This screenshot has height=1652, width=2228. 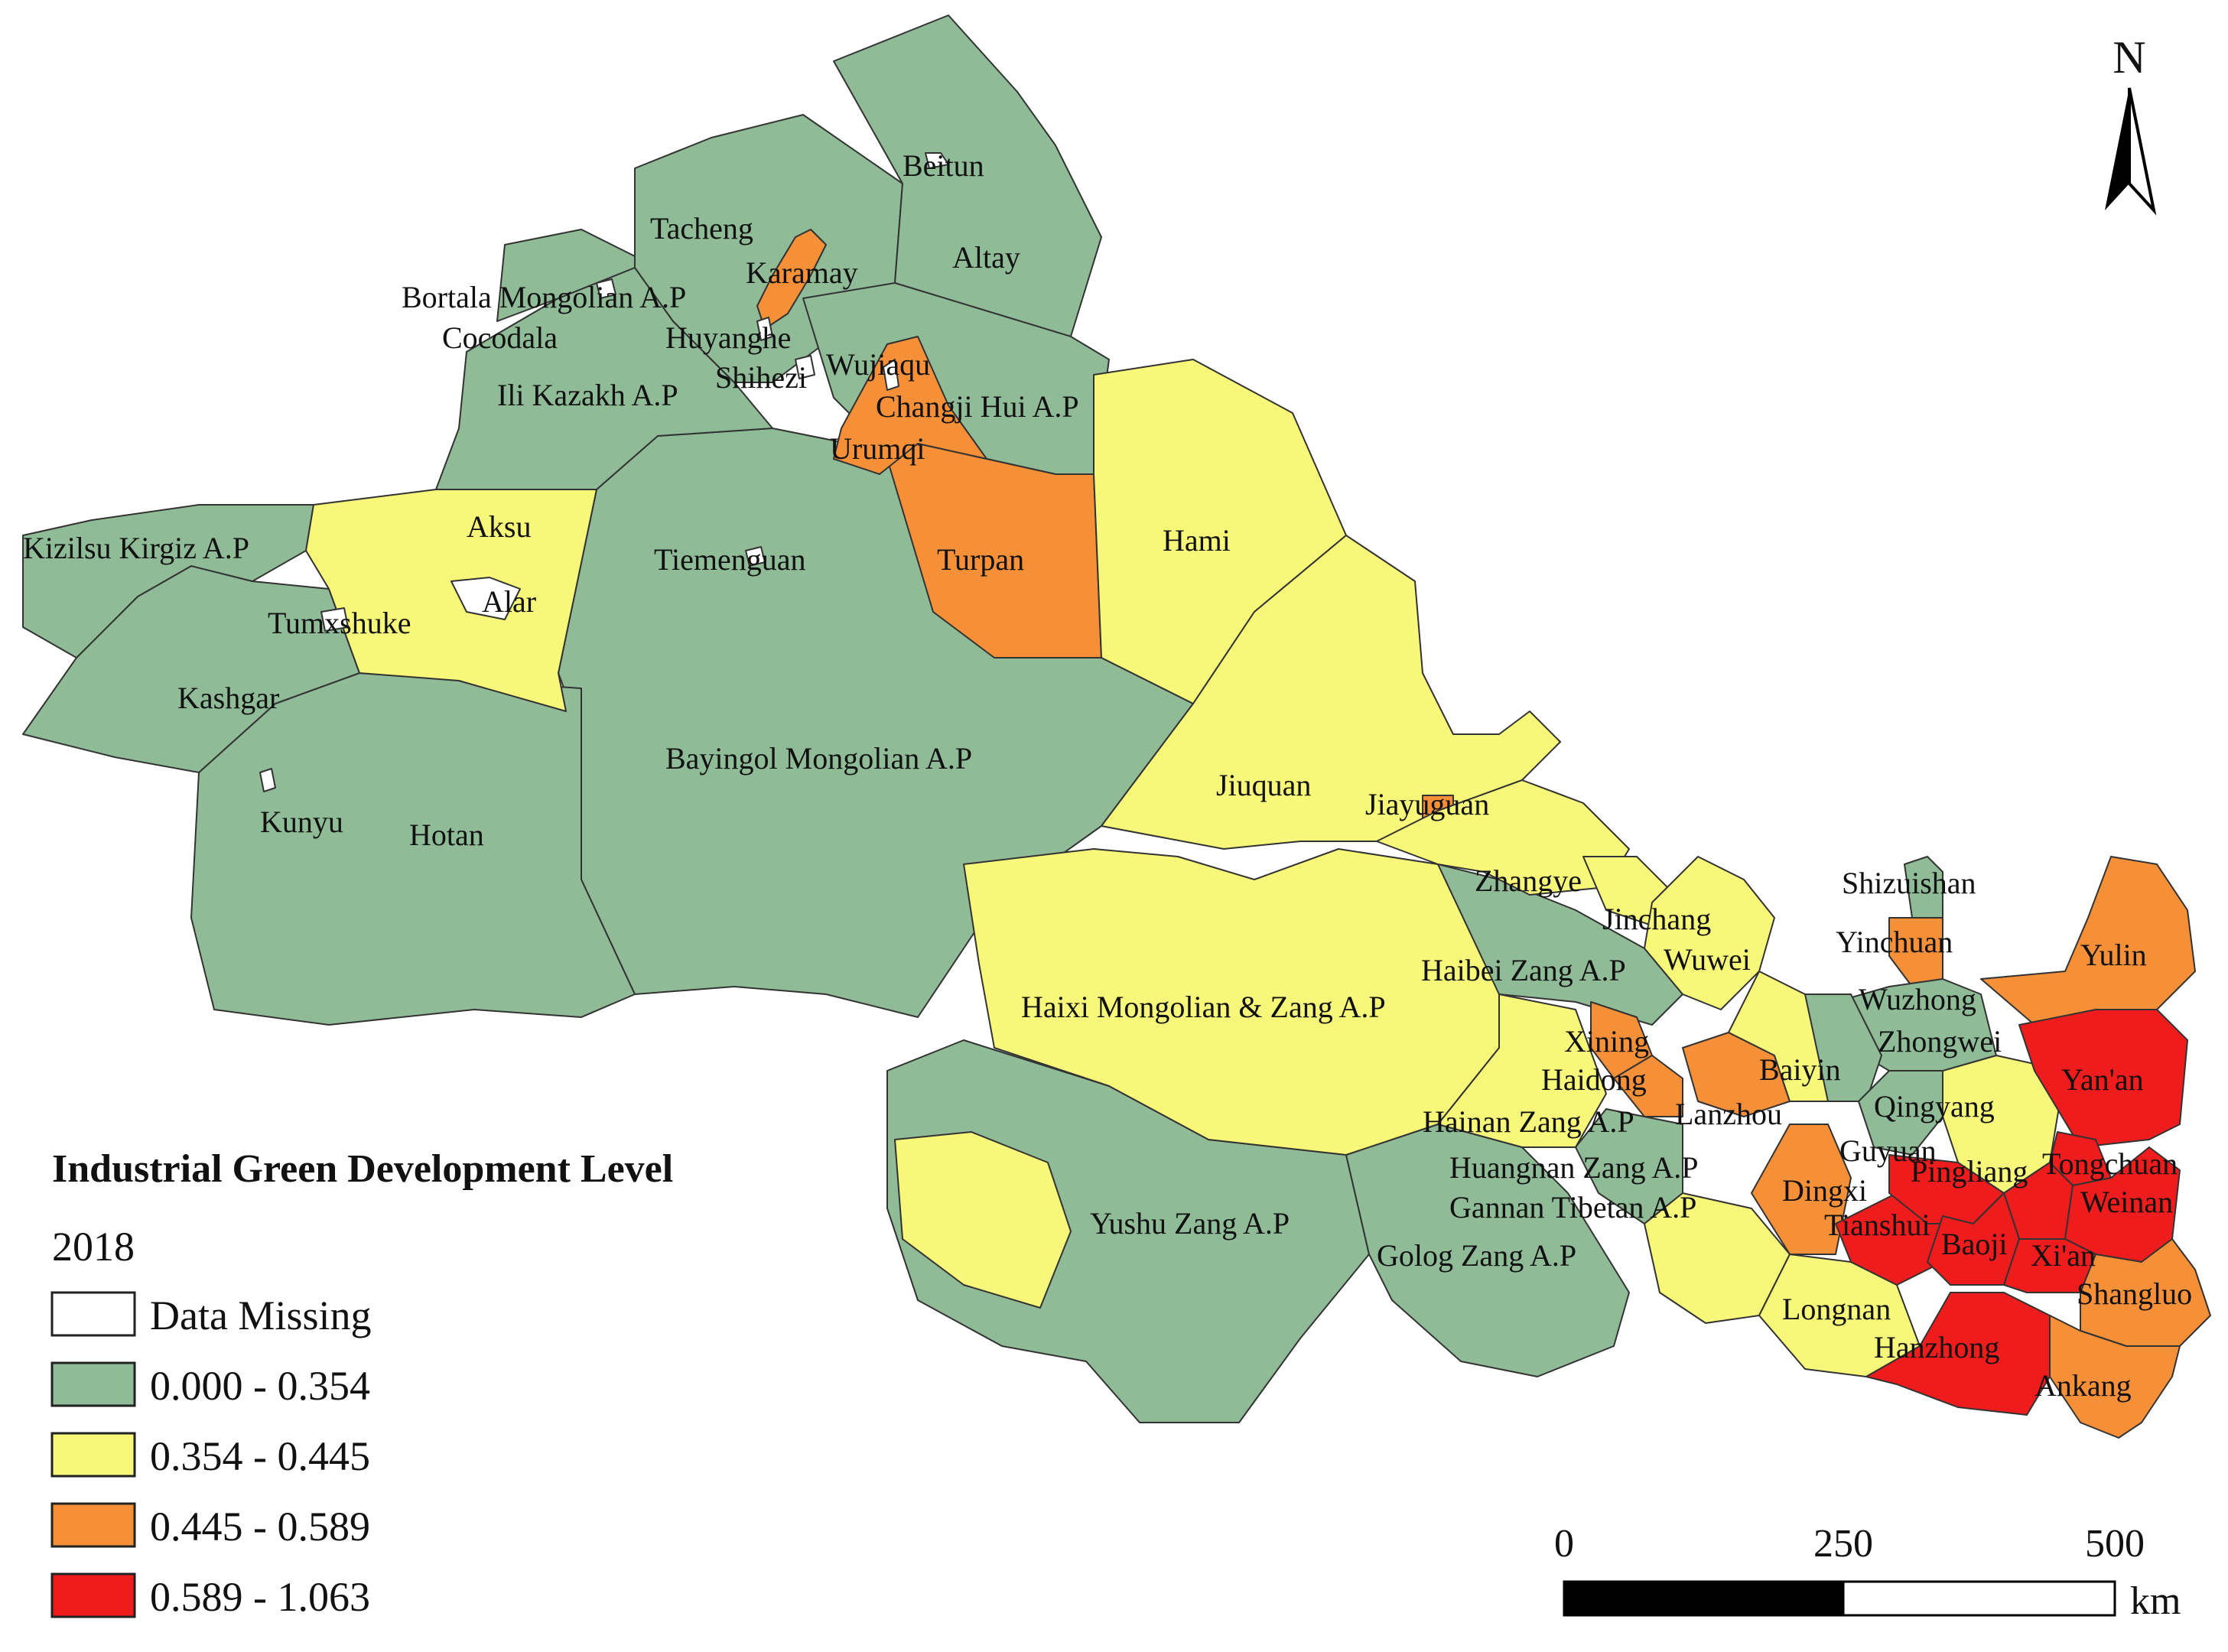 I want to click on label-altay: Altay, so click(x=986, y=257).